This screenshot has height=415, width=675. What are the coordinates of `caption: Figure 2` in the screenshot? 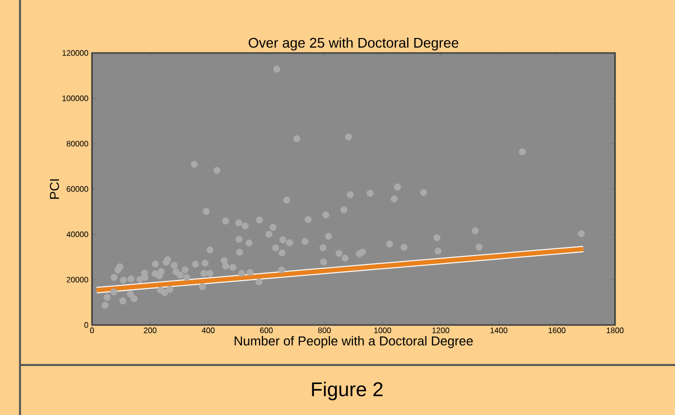 It's located at (347, 391).